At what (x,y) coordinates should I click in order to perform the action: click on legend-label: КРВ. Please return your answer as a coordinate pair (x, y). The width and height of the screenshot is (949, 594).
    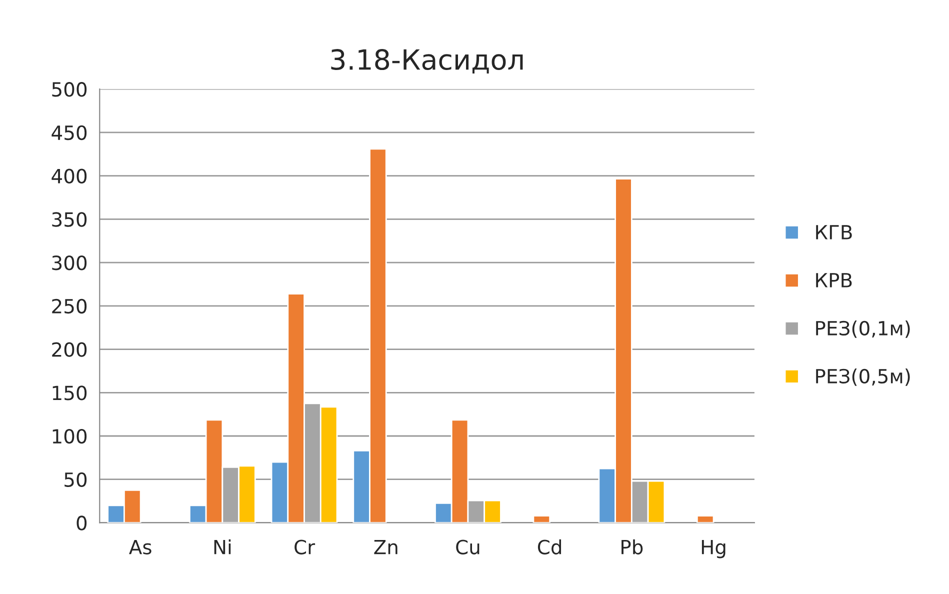
    Looking at the image, I should click on (834, 280).